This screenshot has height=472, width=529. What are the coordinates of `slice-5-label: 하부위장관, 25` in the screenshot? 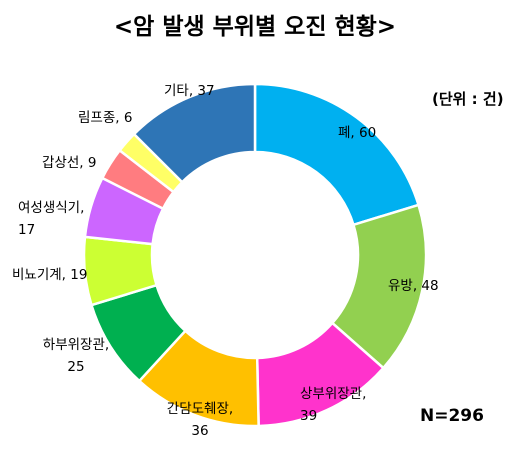 It's located at (76, 356).